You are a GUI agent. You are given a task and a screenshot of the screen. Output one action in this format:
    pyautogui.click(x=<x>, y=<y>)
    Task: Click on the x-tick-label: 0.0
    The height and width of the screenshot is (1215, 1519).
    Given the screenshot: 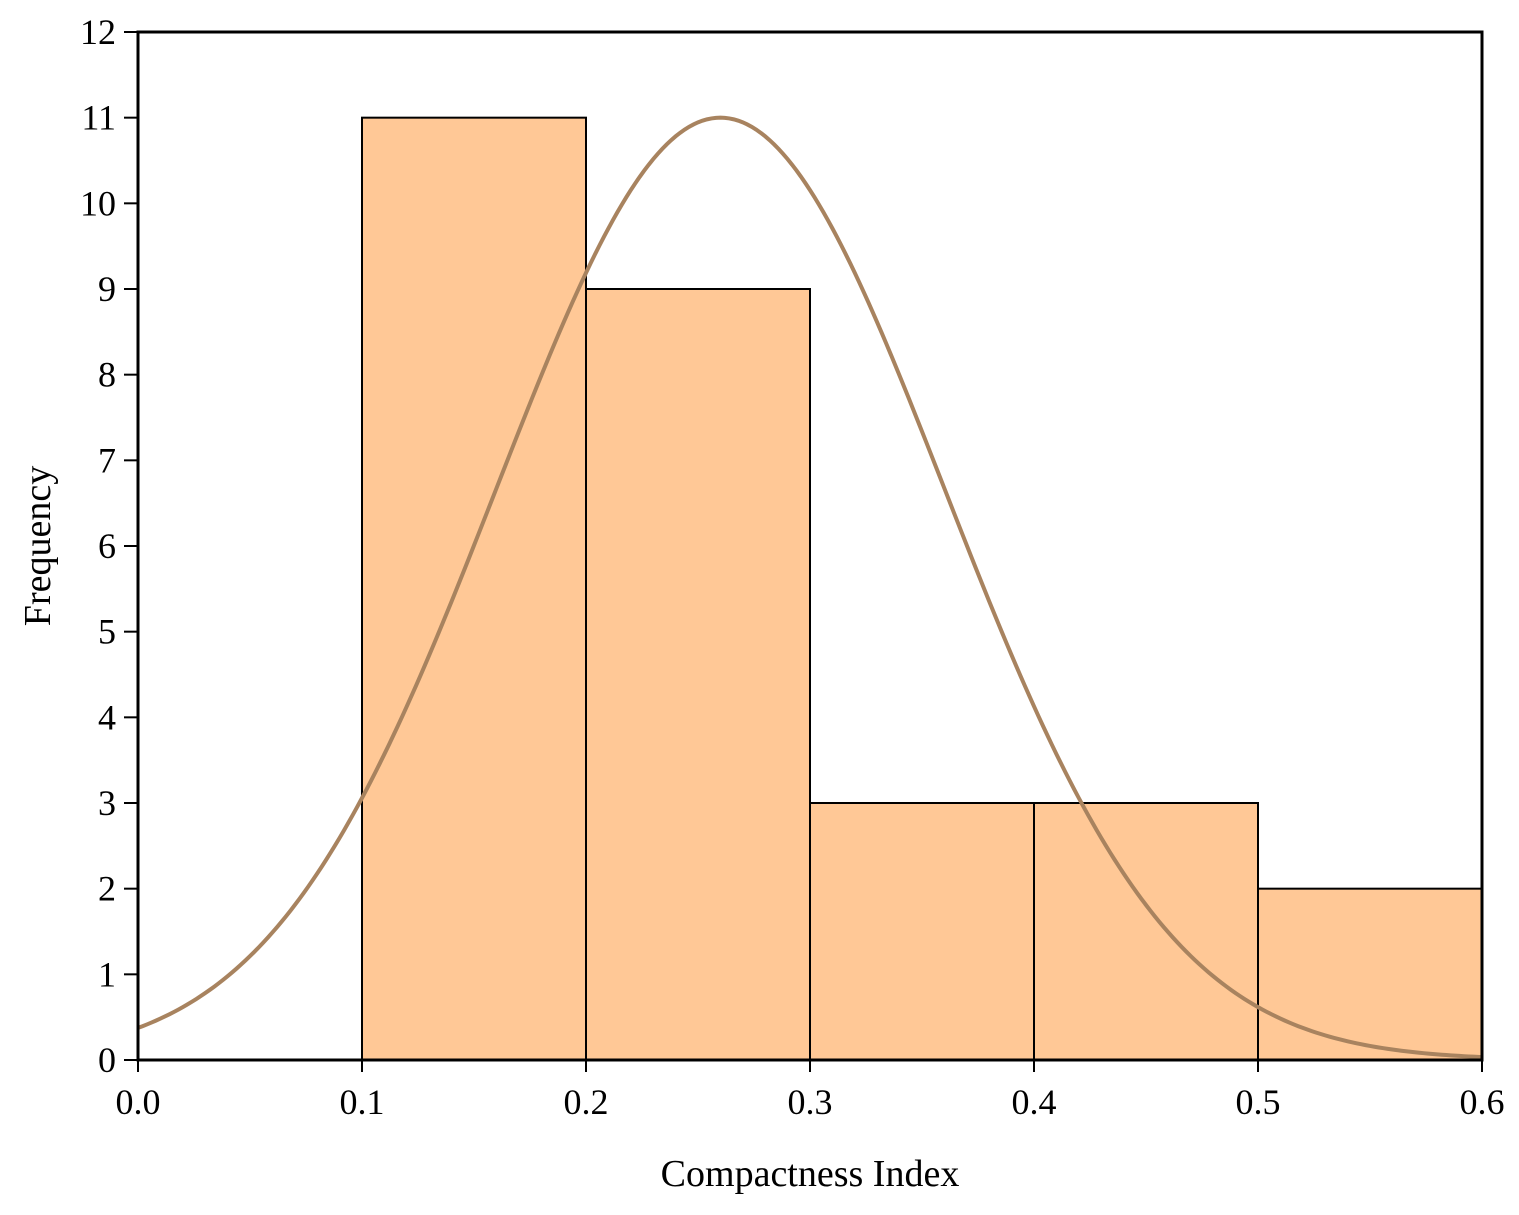 What is the action you would take?
    pyautogui.click(x=138, y=1102)
    